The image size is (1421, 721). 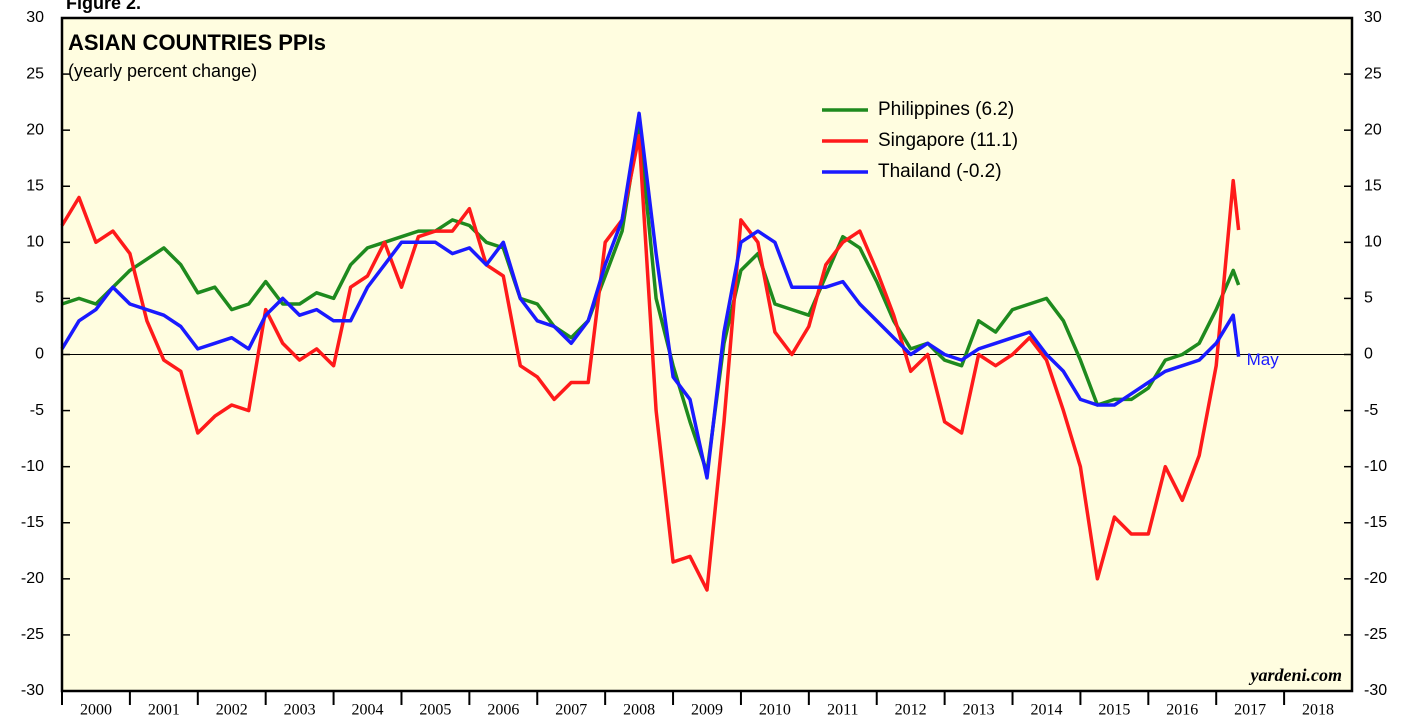 What do you see at coordinates (35, 73) in the screenshot?
I see `y-tick-label: 25` at bounding box center [35, 73].